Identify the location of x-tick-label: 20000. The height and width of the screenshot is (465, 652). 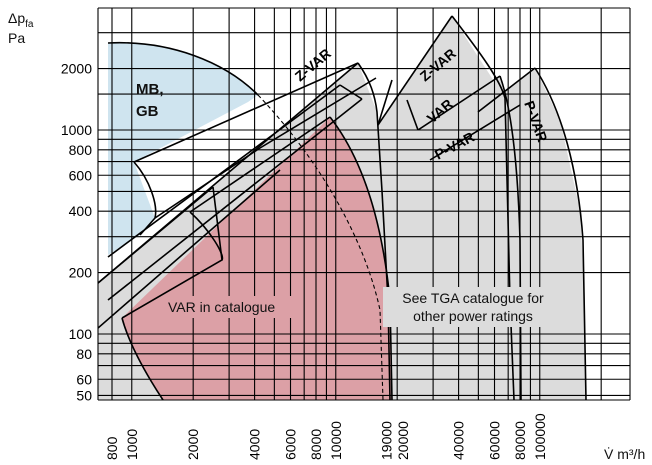
(403, 440).